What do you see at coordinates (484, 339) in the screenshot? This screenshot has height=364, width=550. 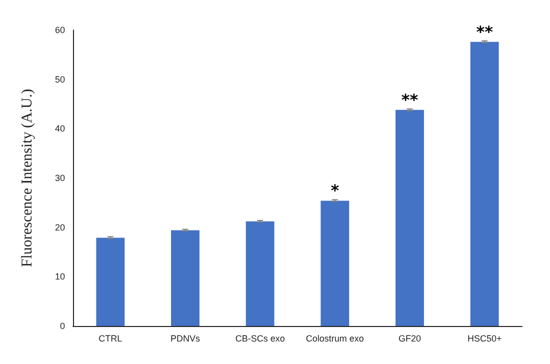 I see `x-tick-label: HSC50+` at bounding box center [484, 339].